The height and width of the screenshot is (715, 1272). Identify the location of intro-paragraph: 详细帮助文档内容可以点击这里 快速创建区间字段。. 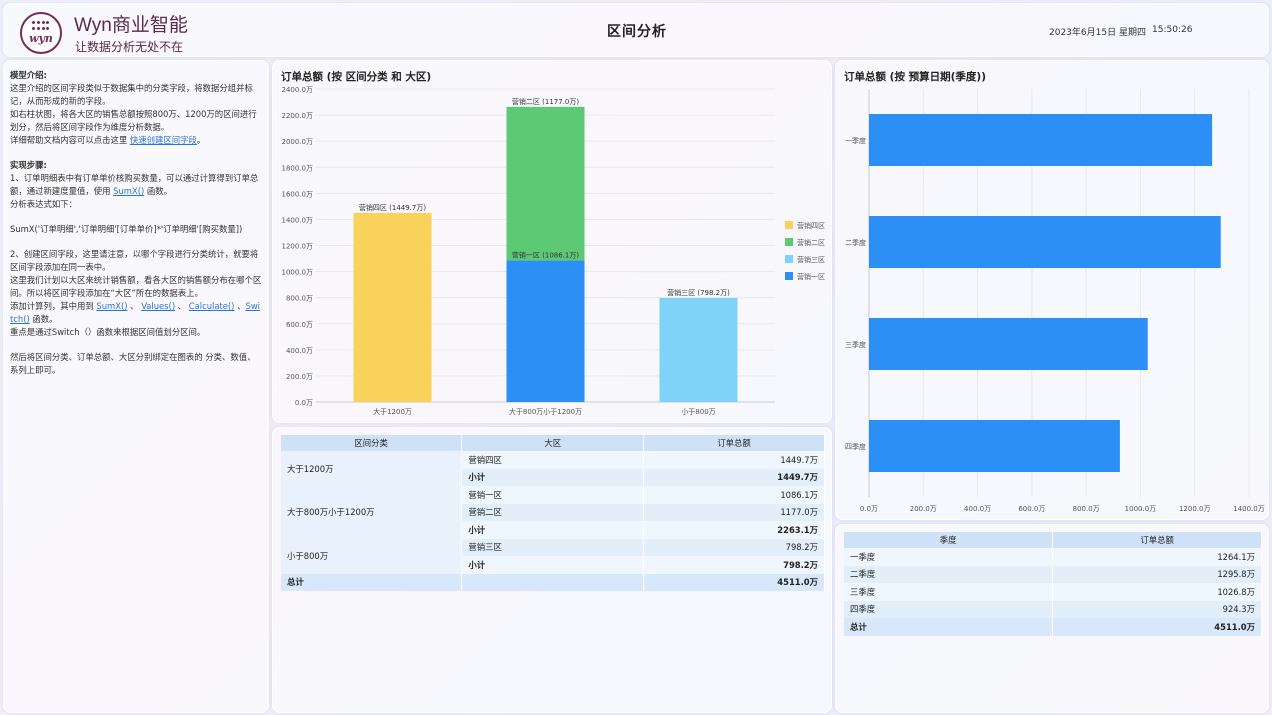
(108, 140).